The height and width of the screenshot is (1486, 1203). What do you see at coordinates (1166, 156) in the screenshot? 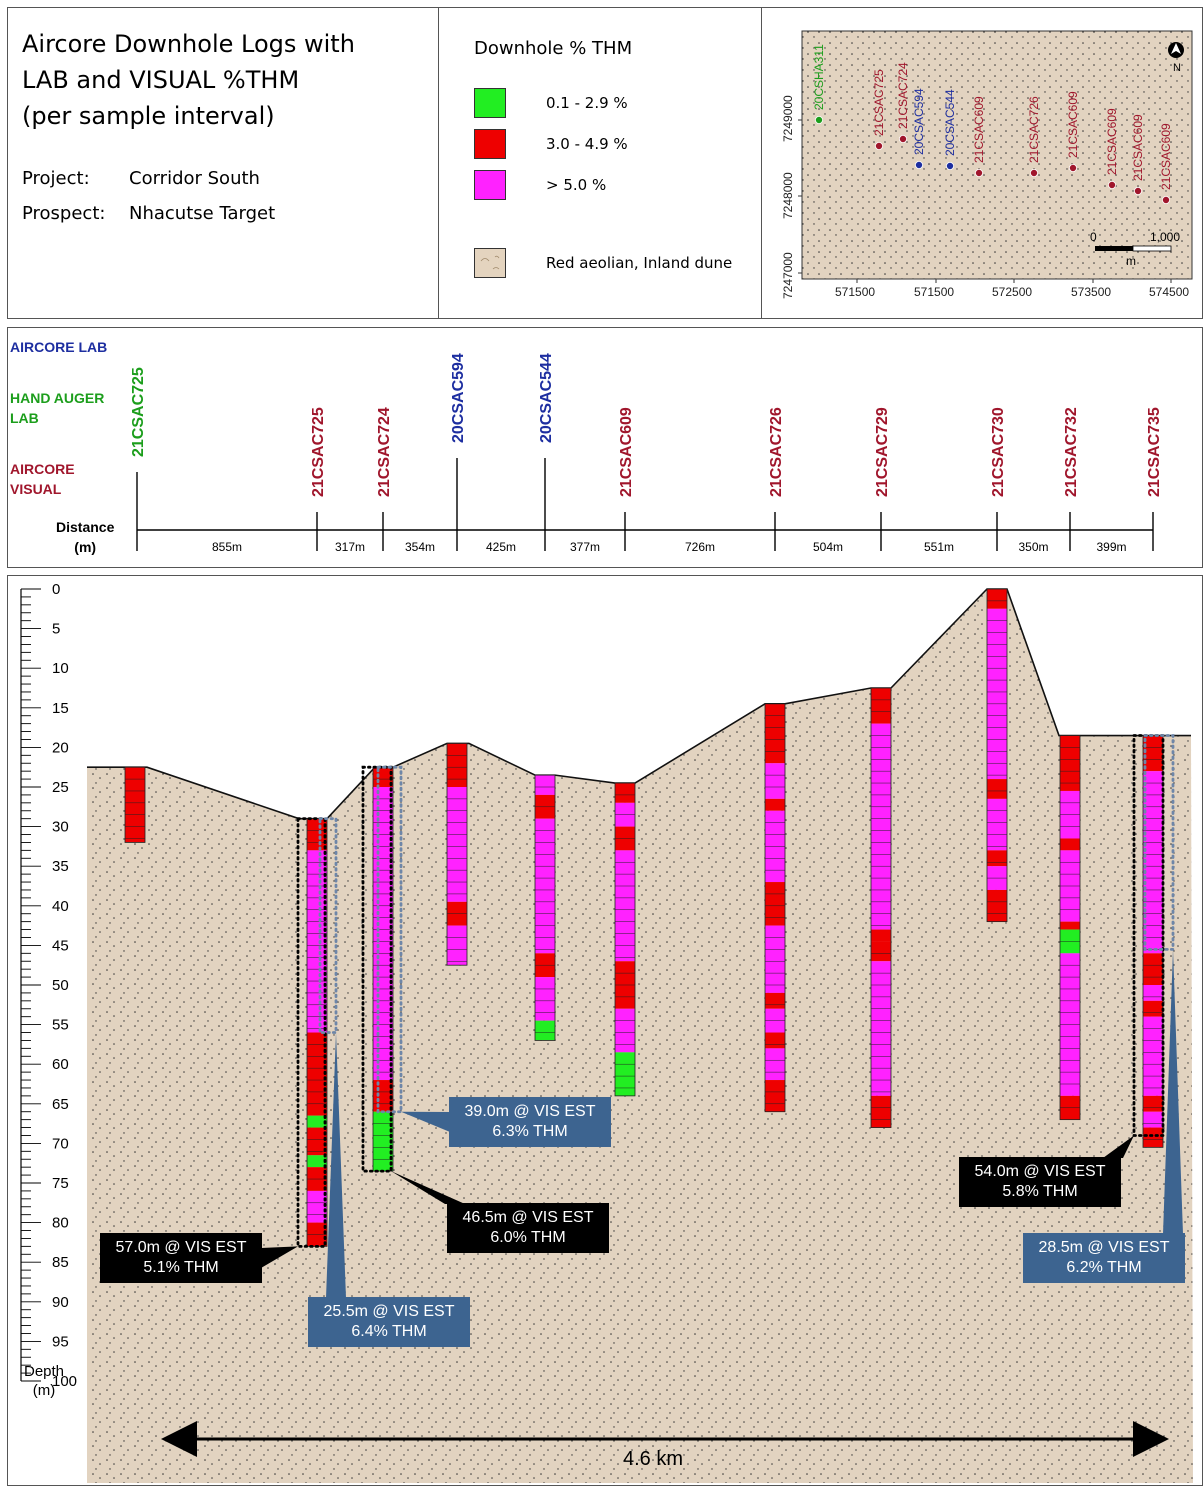
I see `map-hole-label: 21CSAC609` at bounding box center [1166, 156].